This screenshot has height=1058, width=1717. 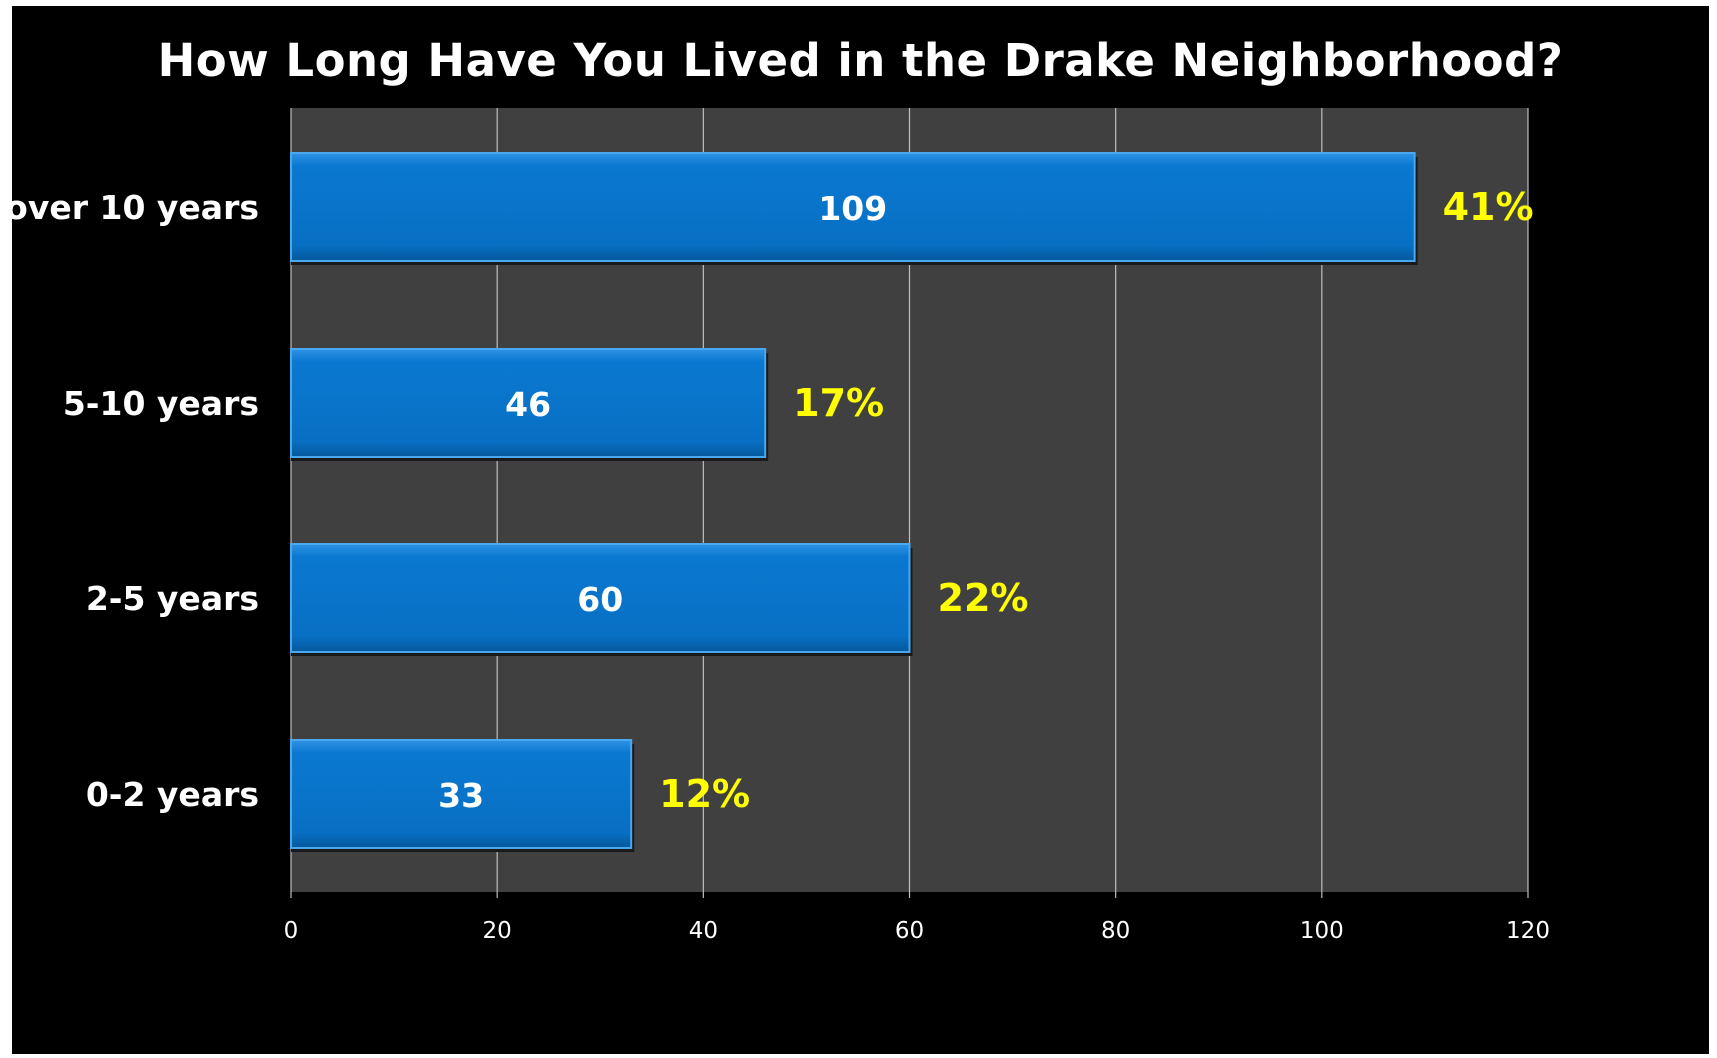 I want to click on category-label: 2-5 years, so click(x=172, y=598).